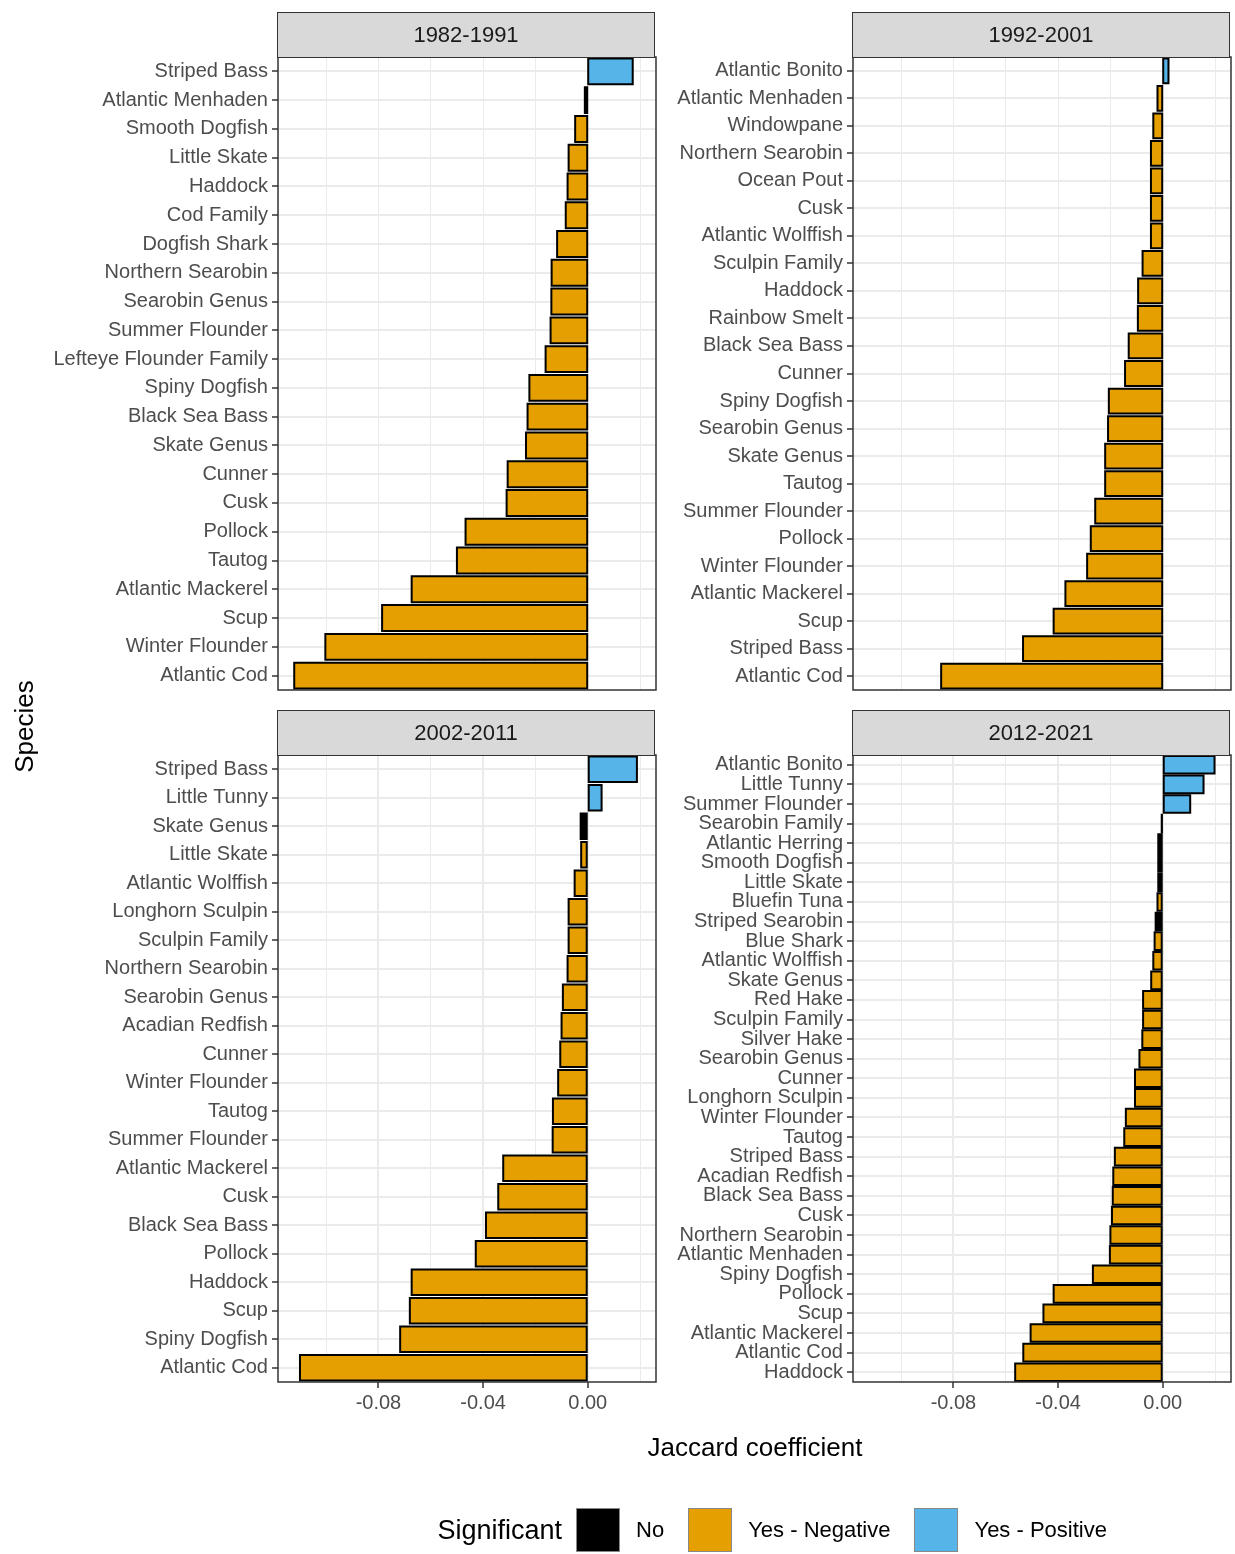  Describe the element at coordinates (216, 796) in the screenshot. I see `y-tick-label: Little Tunny` at that location.